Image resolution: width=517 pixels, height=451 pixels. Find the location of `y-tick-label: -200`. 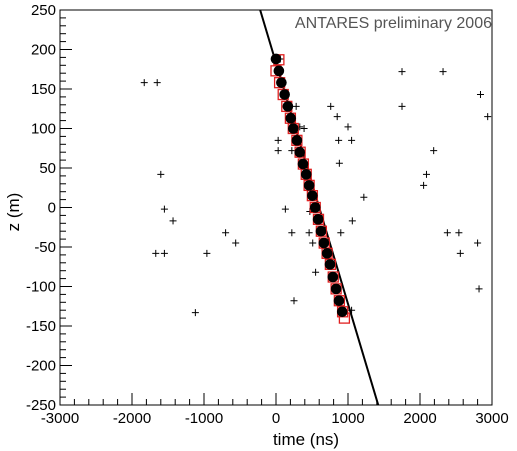

y-tick-label: -200 is located at coordinates (41, 366).